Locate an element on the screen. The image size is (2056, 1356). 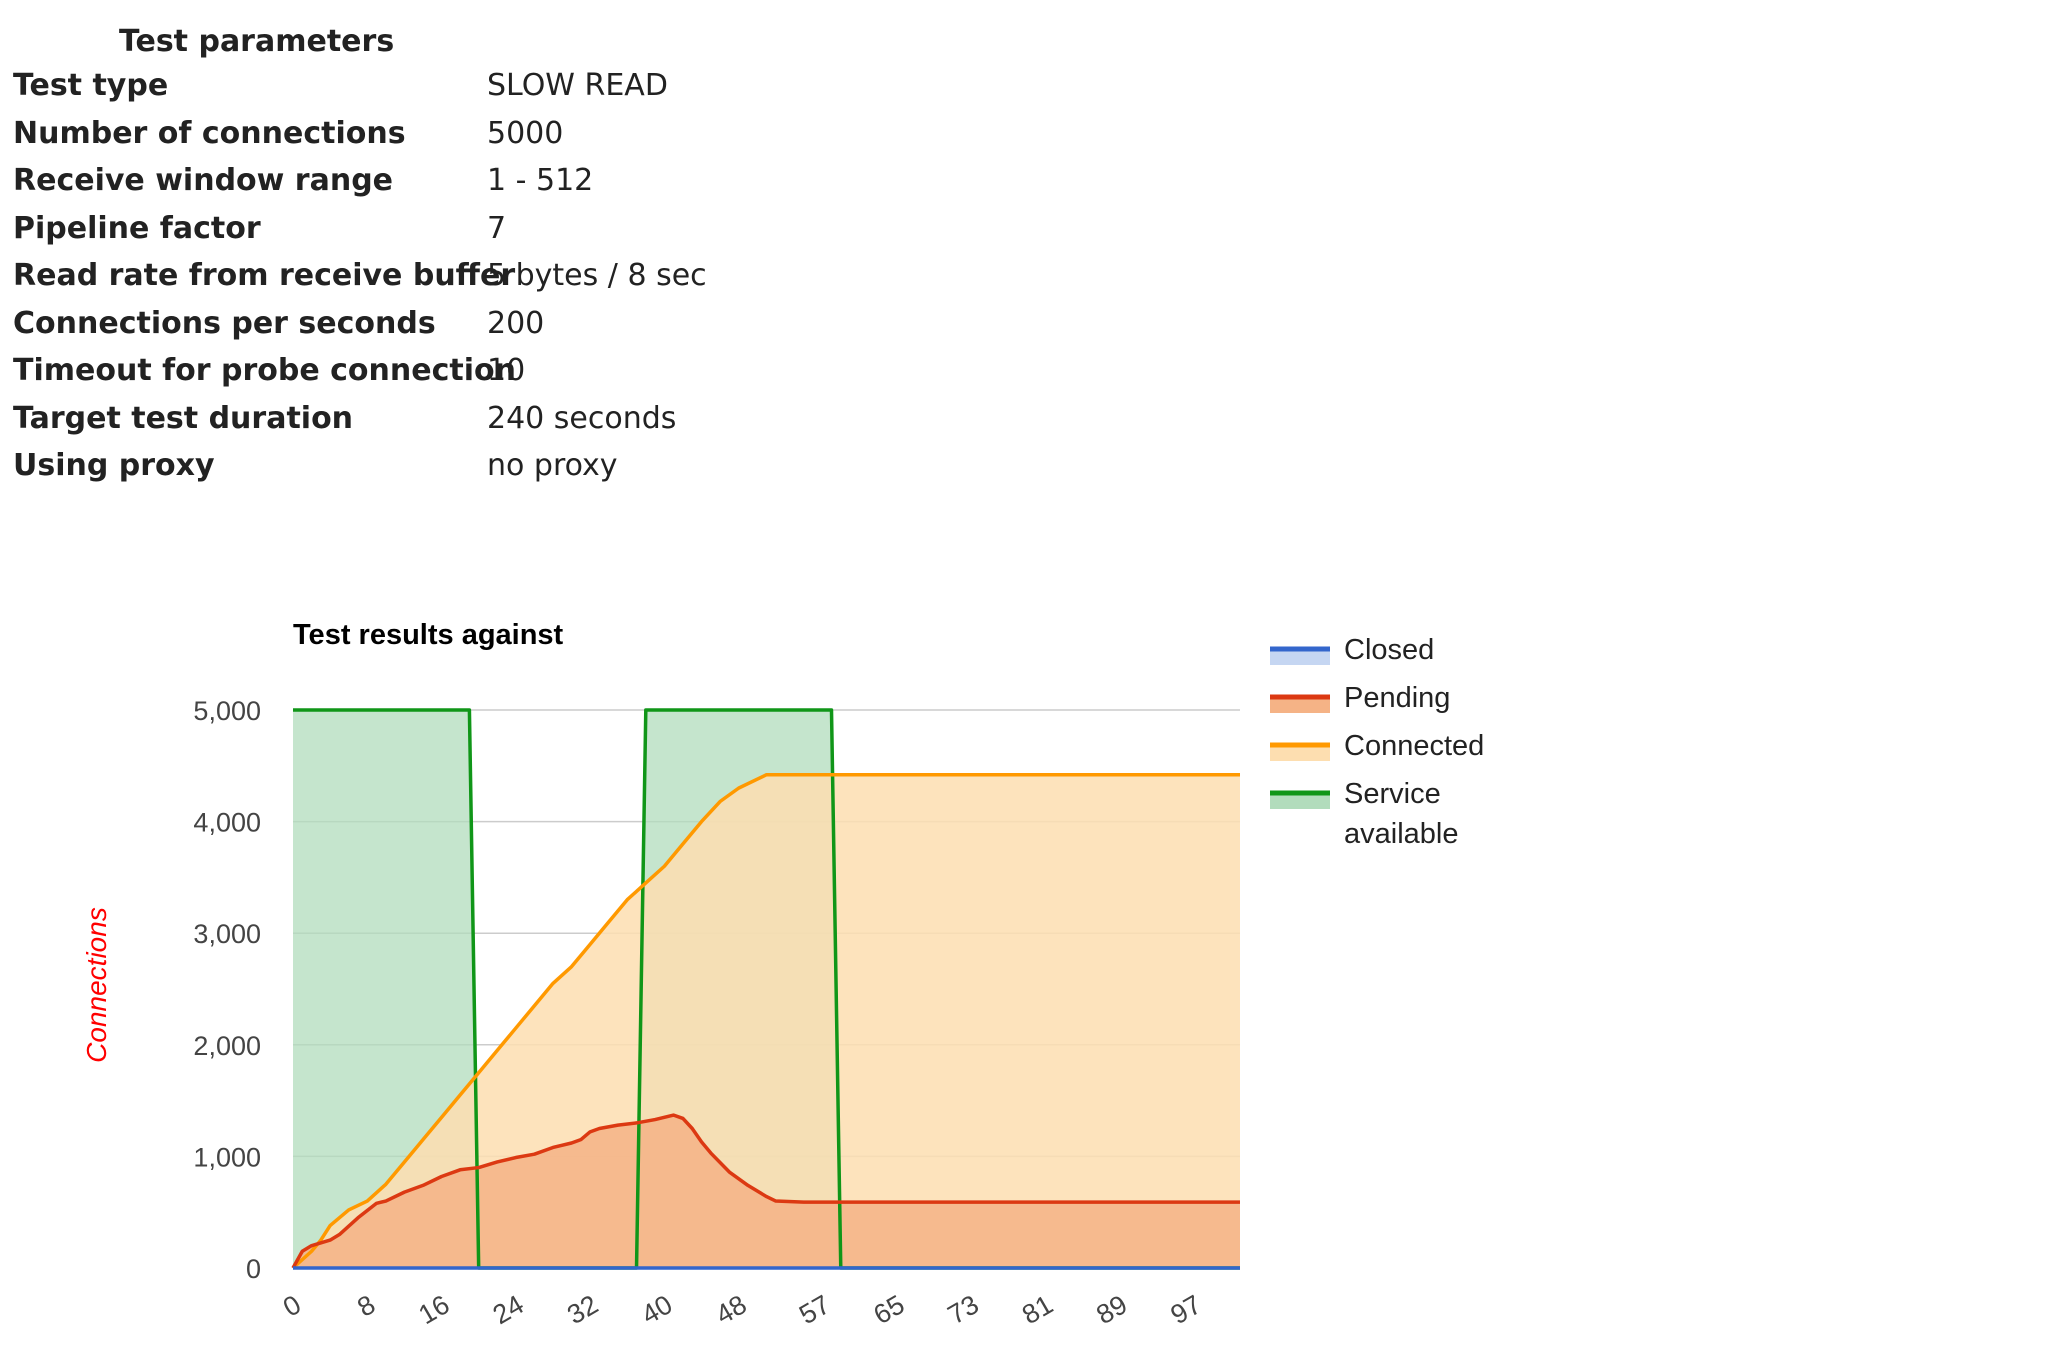
legend-label: Pending is located at coordinates (1397, 698).